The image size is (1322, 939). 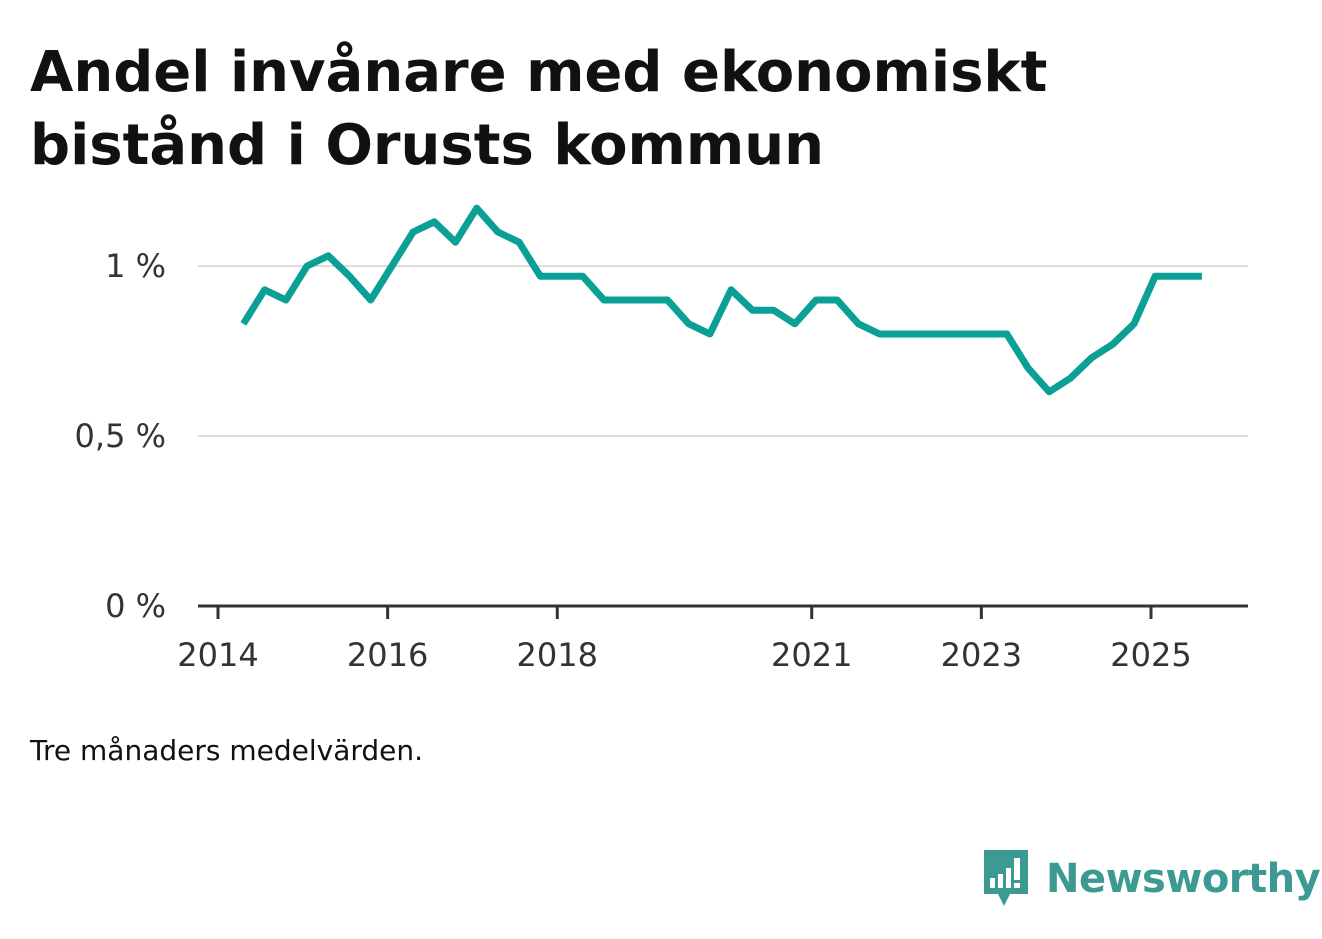 I want to click on brand-logo: Newsworthy, so click(x=1150, y=879).